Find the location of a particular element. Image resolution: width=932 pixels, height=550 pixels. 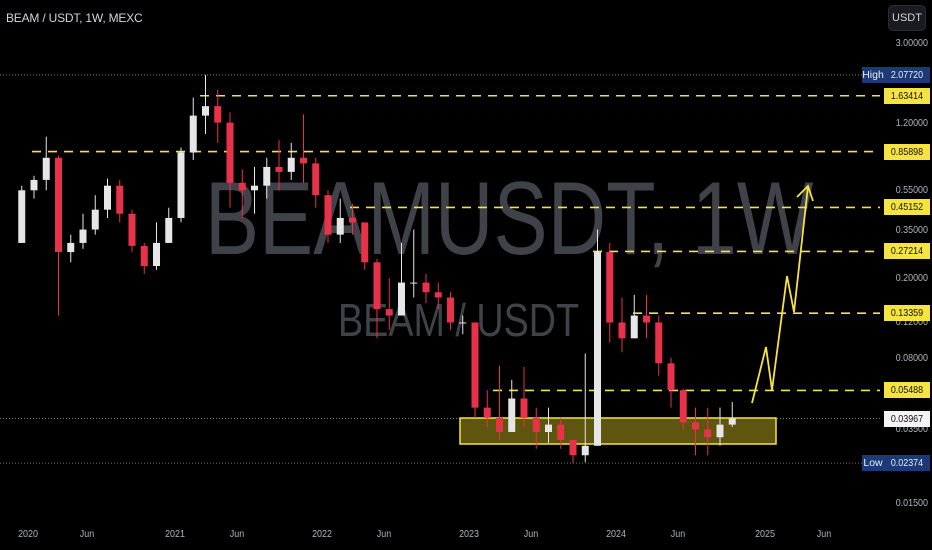

low-tag: Low is located at coordinates (873, 463).